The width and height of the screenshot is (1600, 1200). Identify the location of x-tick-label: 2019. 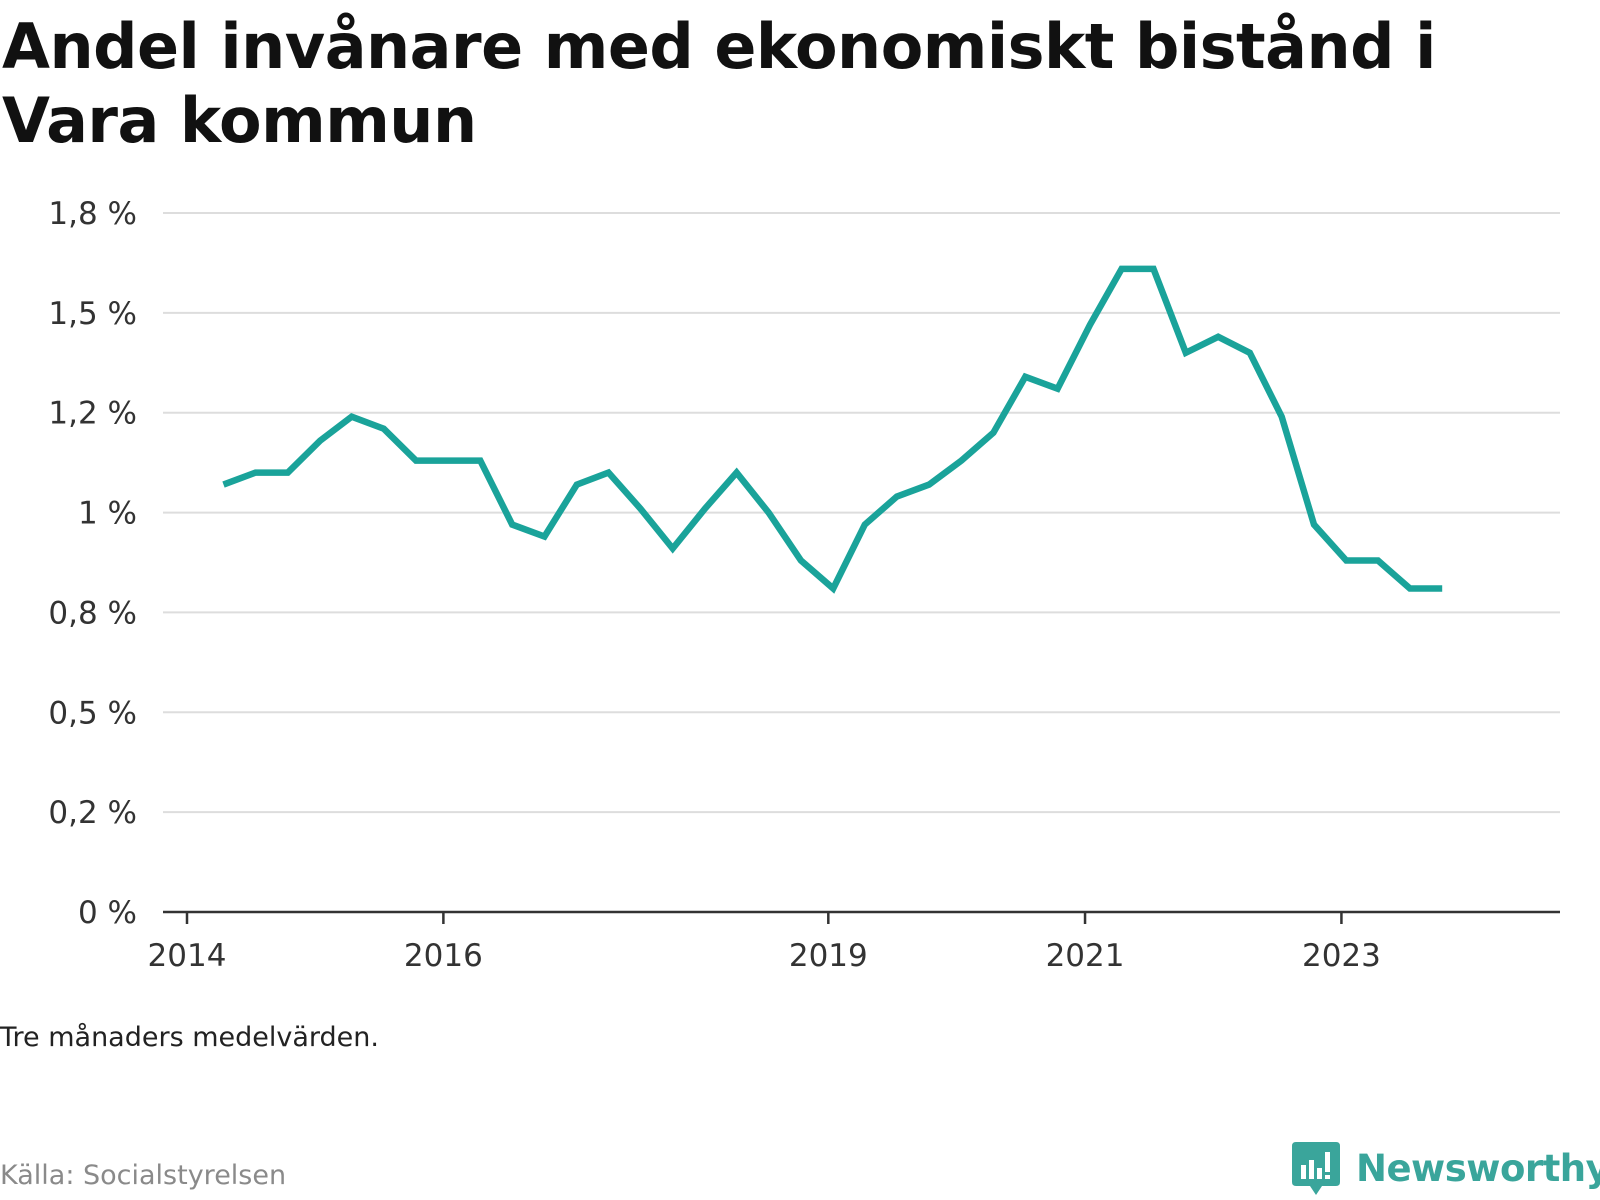
(828, 956).